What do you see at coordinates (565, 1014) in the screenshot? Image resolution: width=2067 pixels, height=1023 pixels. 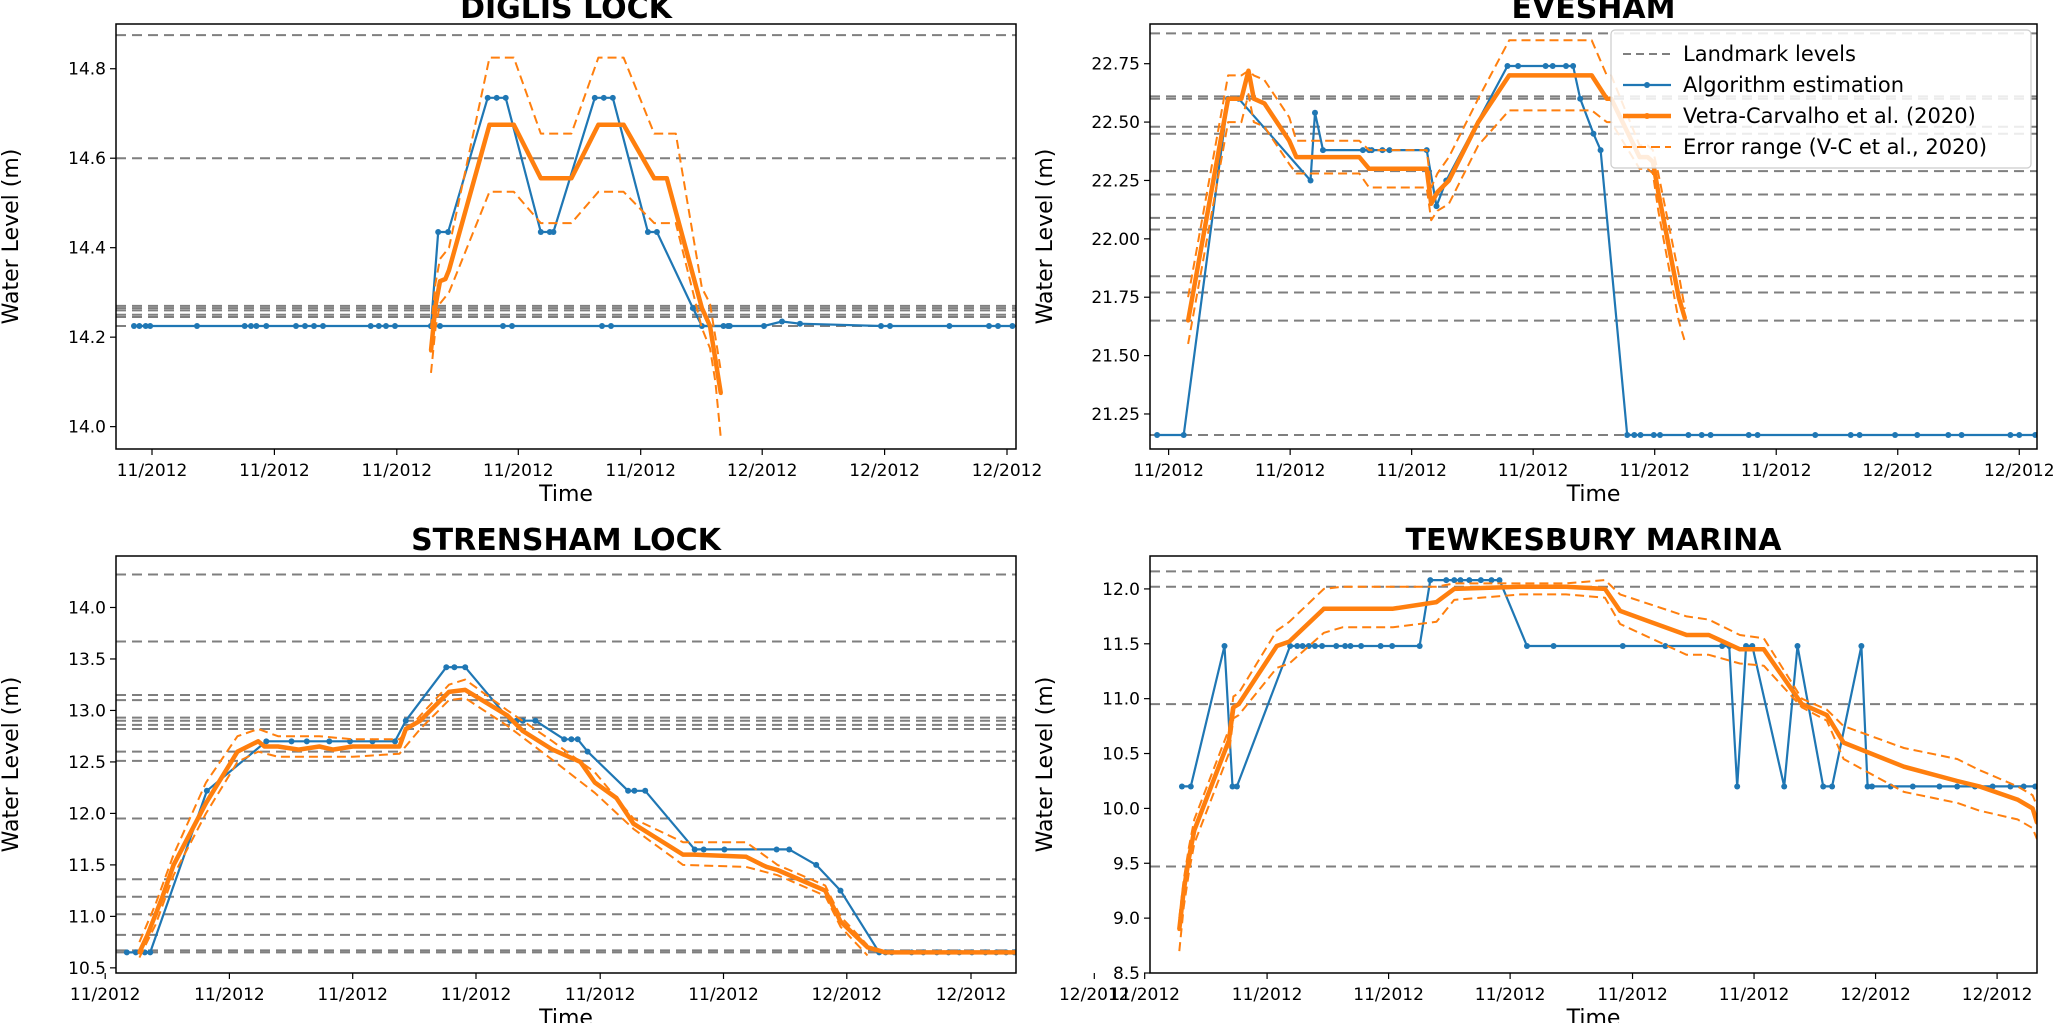 I see `x-axis-label: Time` at bounding box center [565, 1014].